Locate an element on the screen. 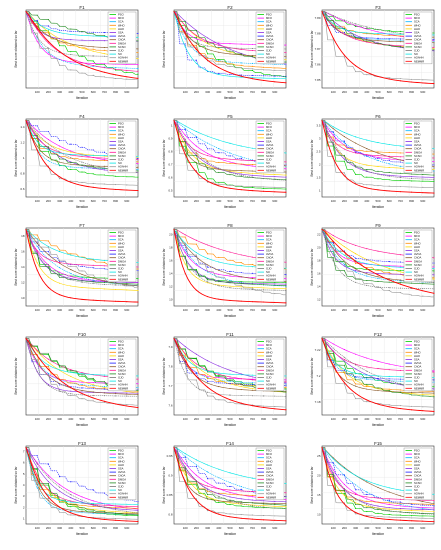 This screenshot has height=550, width=441. legend-label: GJO is located at coordinates (121, 269).